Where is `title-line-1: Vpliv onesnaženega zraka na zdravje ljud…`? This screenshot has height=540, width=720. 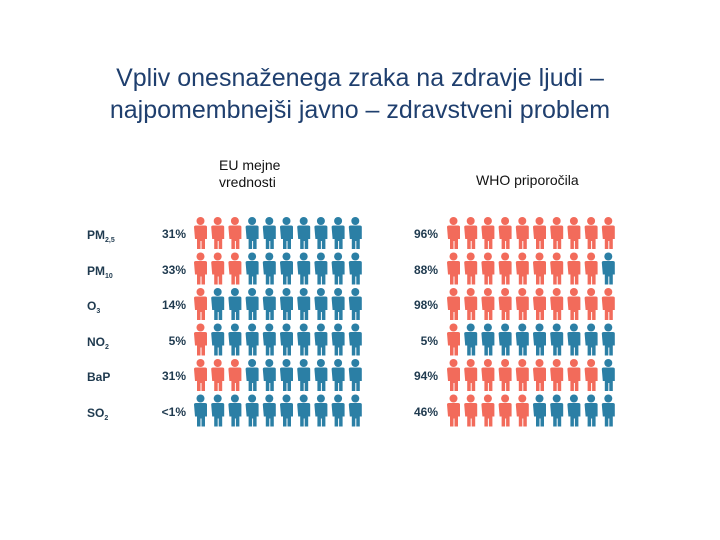
title-line-1: Vpliv onesnaženega zraka na zdravje ljud… is located at coordinates (360, 78).